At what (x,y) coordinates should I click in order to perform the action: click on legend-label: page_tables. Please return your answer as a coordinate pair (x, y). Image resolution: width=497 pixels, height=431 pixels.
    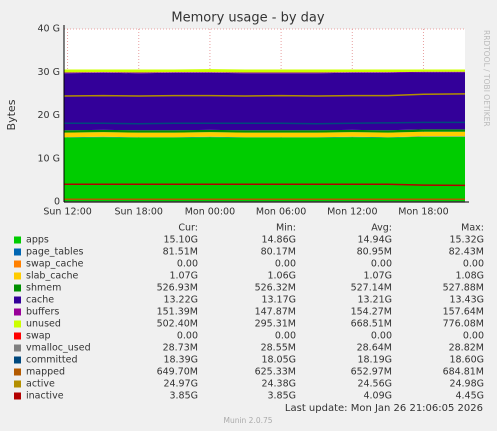
    Looking at the image, I should click on (55, 252).